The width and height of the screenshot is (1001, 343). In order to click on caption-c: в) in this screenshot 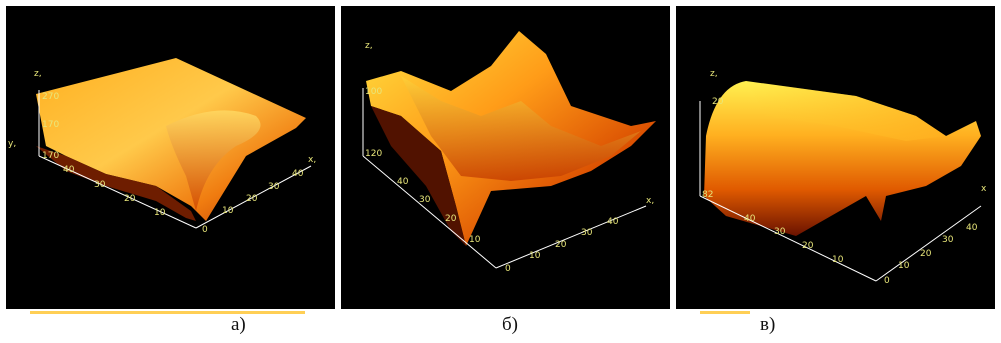, I will do `click(768, 324)`.